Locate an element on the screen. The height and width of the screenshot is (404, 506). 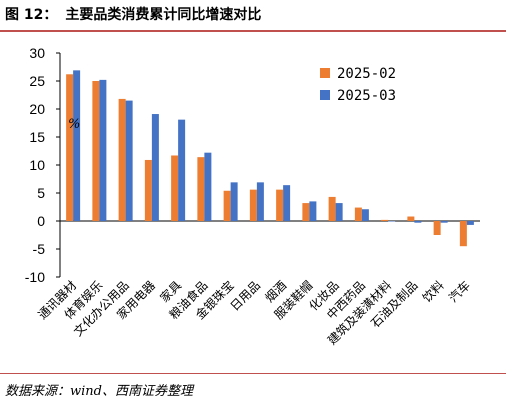
figure-number: 图 12： is located at coordinates (31, 15).